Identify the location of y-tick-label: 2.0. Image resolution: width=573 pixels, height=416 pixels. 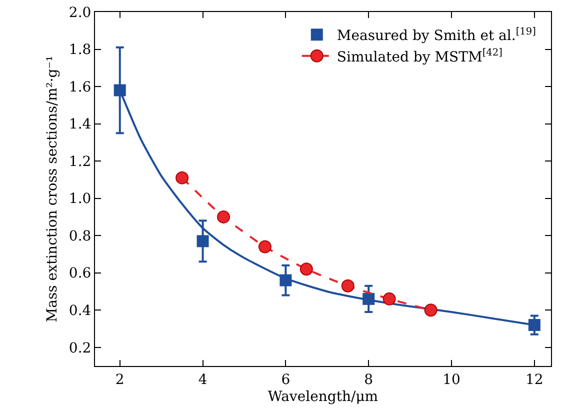
(80, 12).